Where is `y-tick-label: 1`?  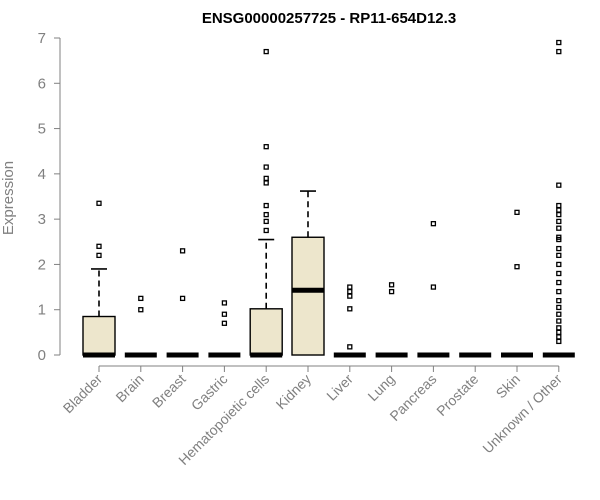
y-tick-label: 1 is located at coordinates (42, 310).